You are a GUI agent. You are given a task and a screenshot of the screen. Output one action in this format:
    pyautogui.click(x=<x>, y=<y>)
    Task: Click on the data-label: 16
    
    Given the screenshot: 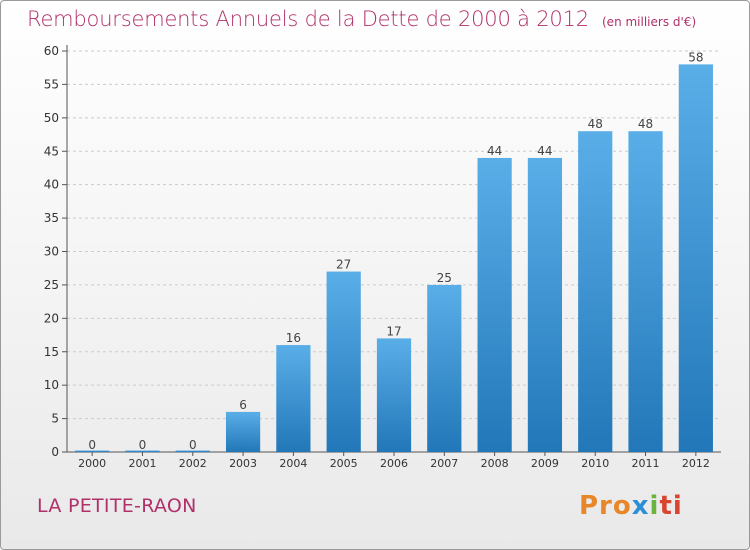 What is the action you would take?
    pyautogui.click(x=293, y=338)
    